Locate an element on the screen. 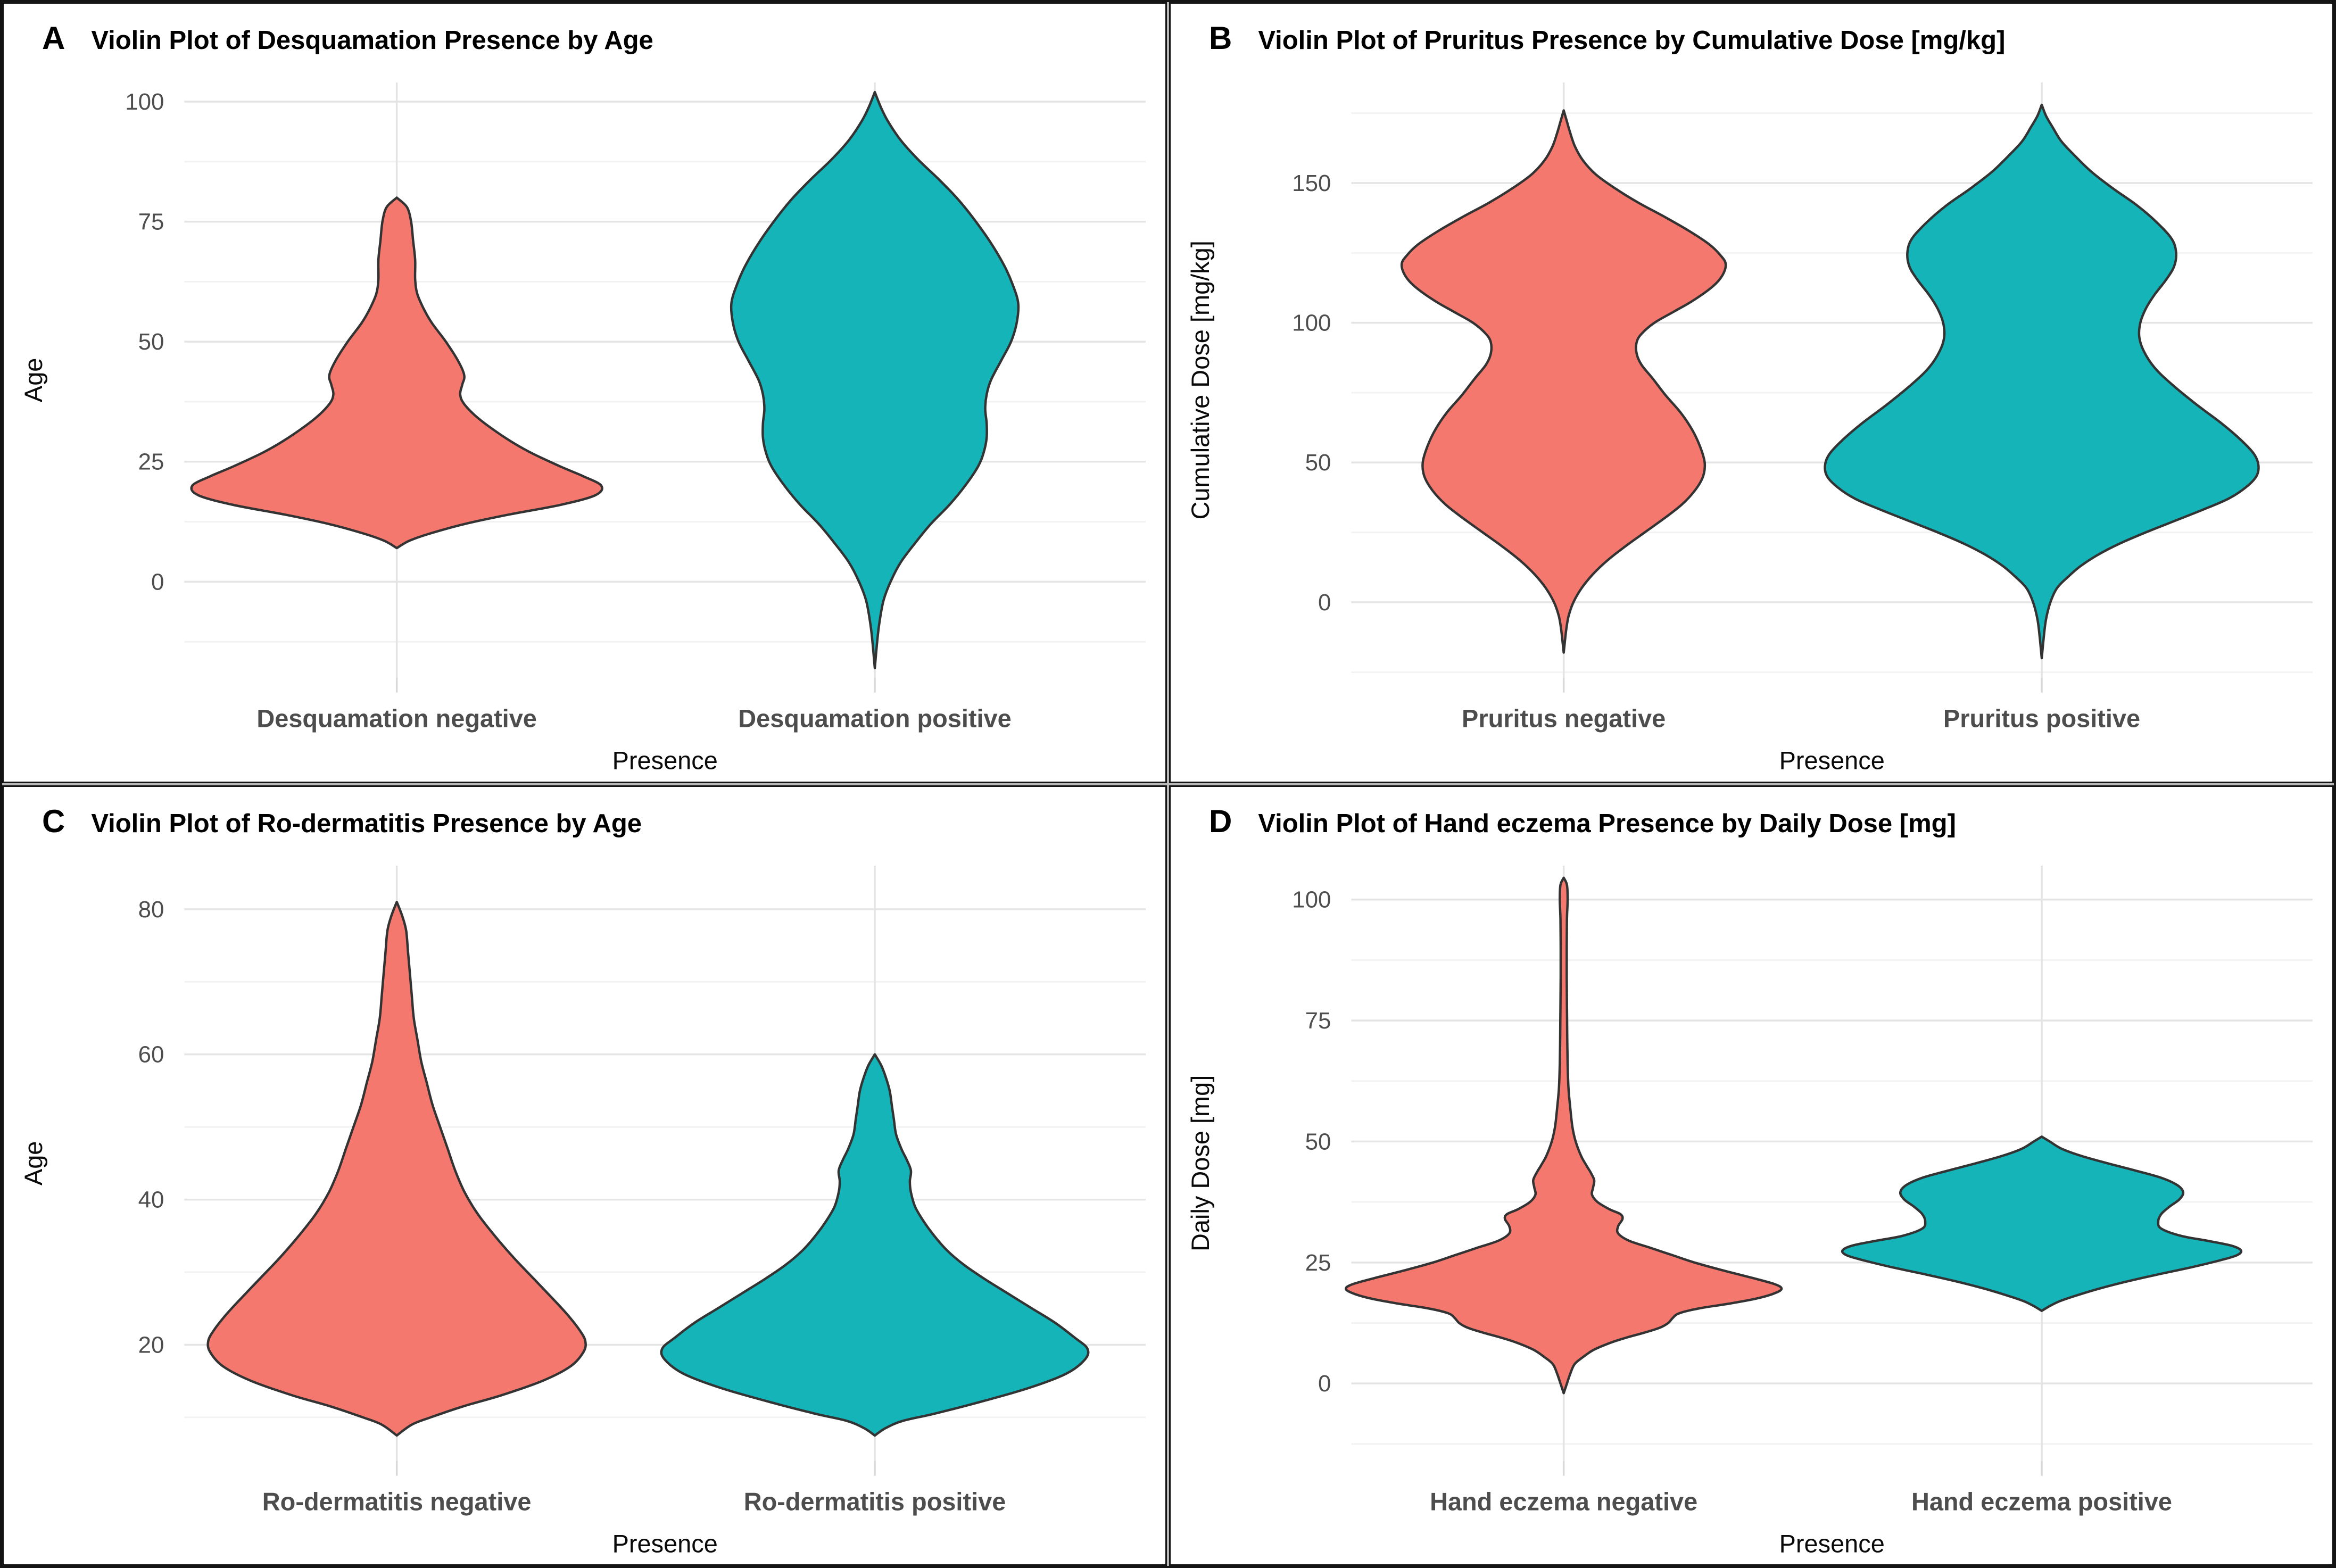 This screenshot has height=1568, width=2336. violin-hand-eczema-positive is located at coordinates (2042, 1224).